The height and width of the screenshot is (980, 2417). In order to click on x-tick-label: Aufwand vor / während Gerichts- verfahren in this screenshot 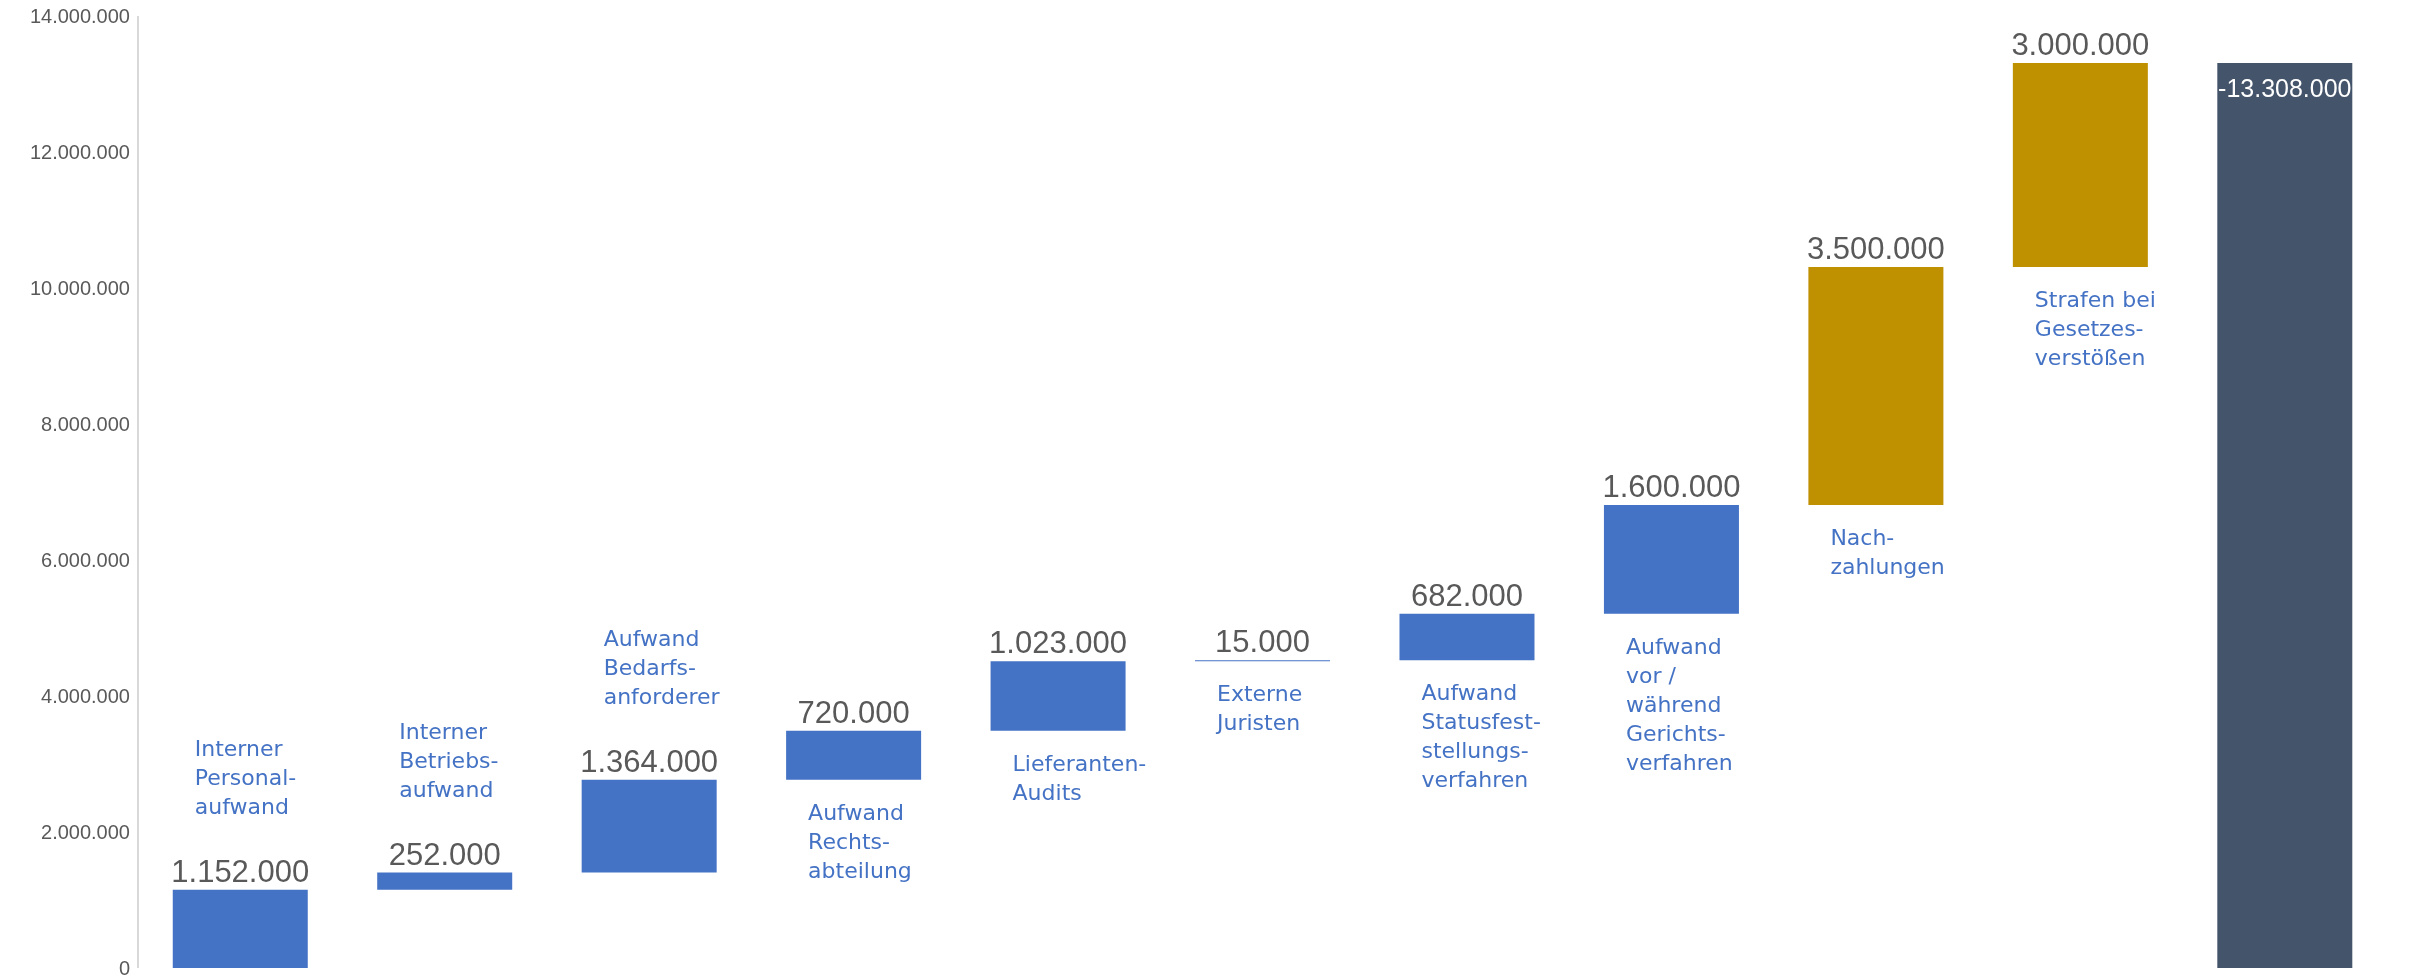, I will do `click(1679, 704)`.